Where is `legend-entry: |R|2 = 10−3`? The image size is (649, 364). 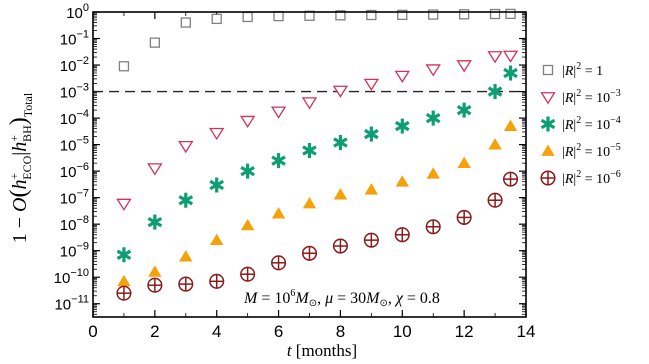
legend-entry: |R|2 = 10−3 is located at coordinates (580, 97).